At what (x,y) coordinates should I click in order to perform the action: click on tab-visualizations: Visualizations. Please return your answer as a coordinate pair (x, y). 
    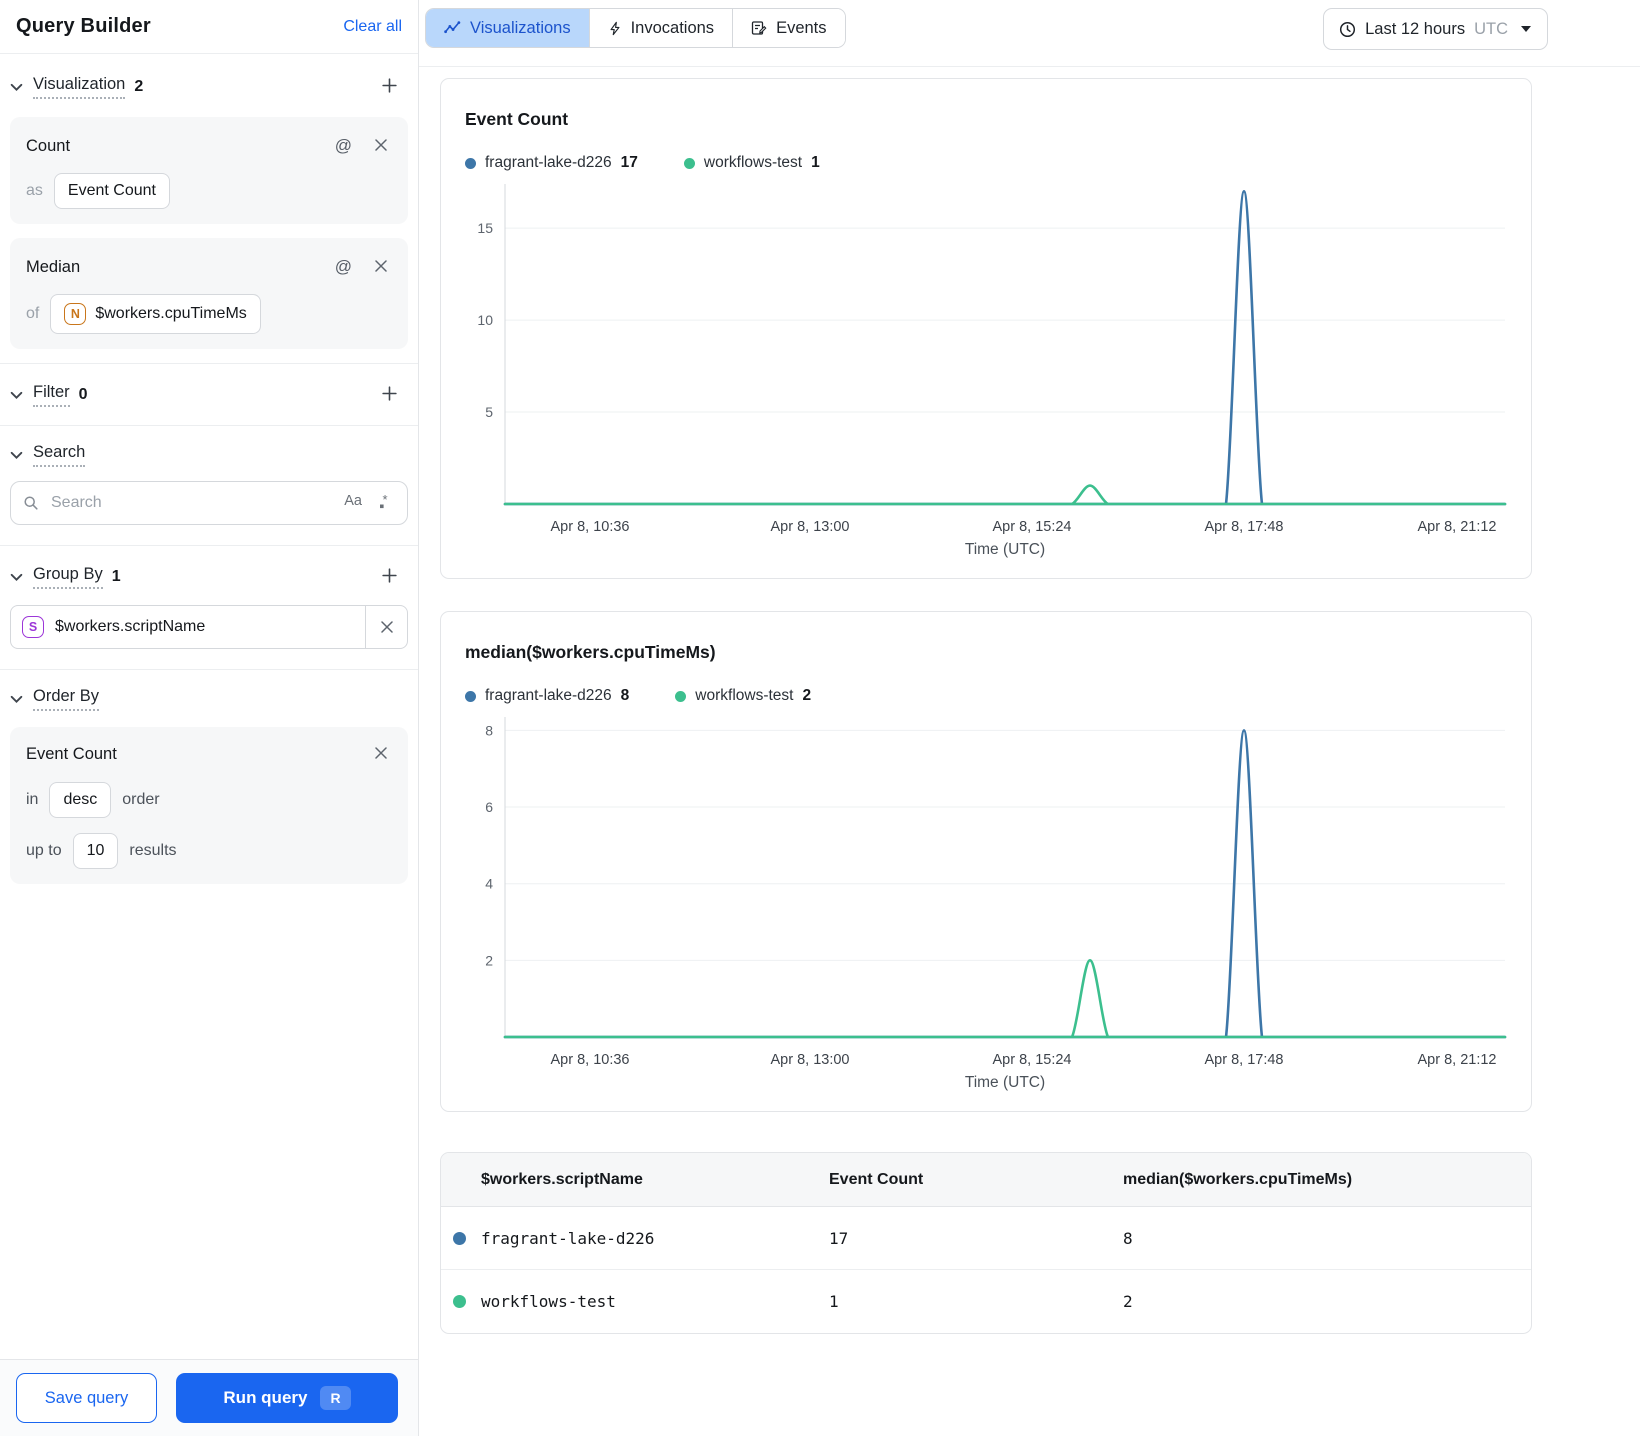
    Looking at the image, I should click on (507, 28).